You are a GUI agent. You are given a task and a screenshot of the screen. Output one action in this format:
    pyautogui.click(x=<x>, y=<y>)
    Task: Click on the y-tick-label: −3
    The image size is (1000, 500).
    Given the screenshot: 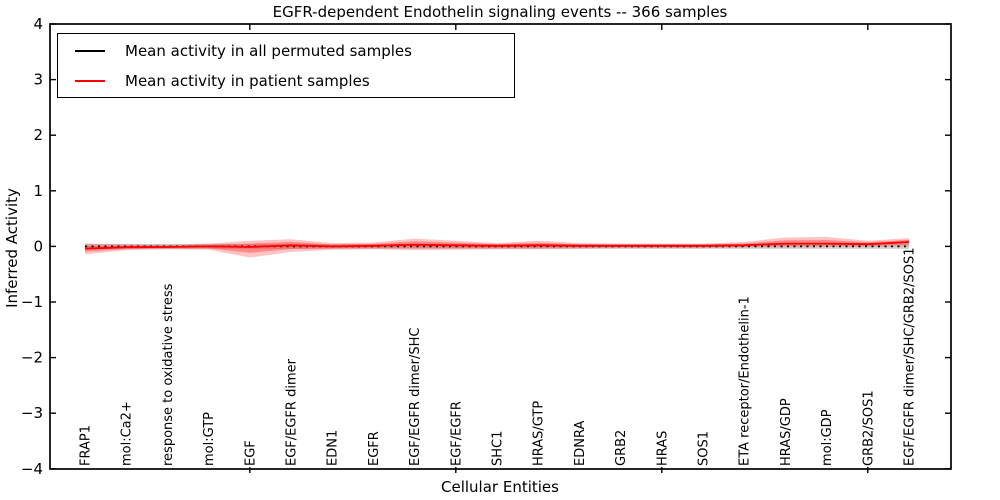 What is the action you would take?
    pyautogui.click(x=32, y=413)
    